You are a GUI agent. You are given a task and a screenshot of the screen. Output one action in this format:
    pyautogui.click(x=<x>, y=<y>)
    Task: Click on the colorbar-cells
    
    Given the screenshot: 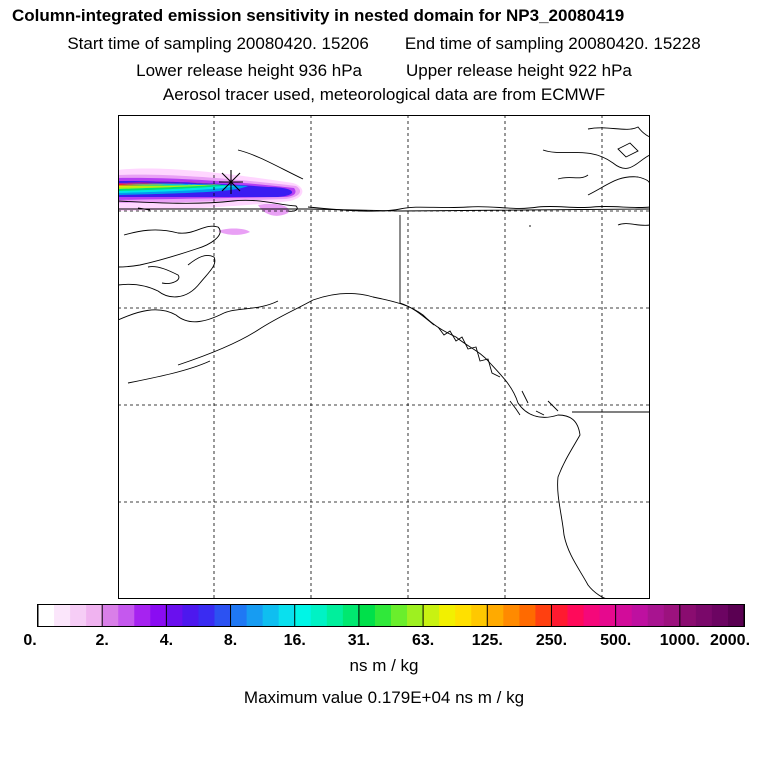 What is the action you would take?
    pyautogui.click(x=391, y=615)
    